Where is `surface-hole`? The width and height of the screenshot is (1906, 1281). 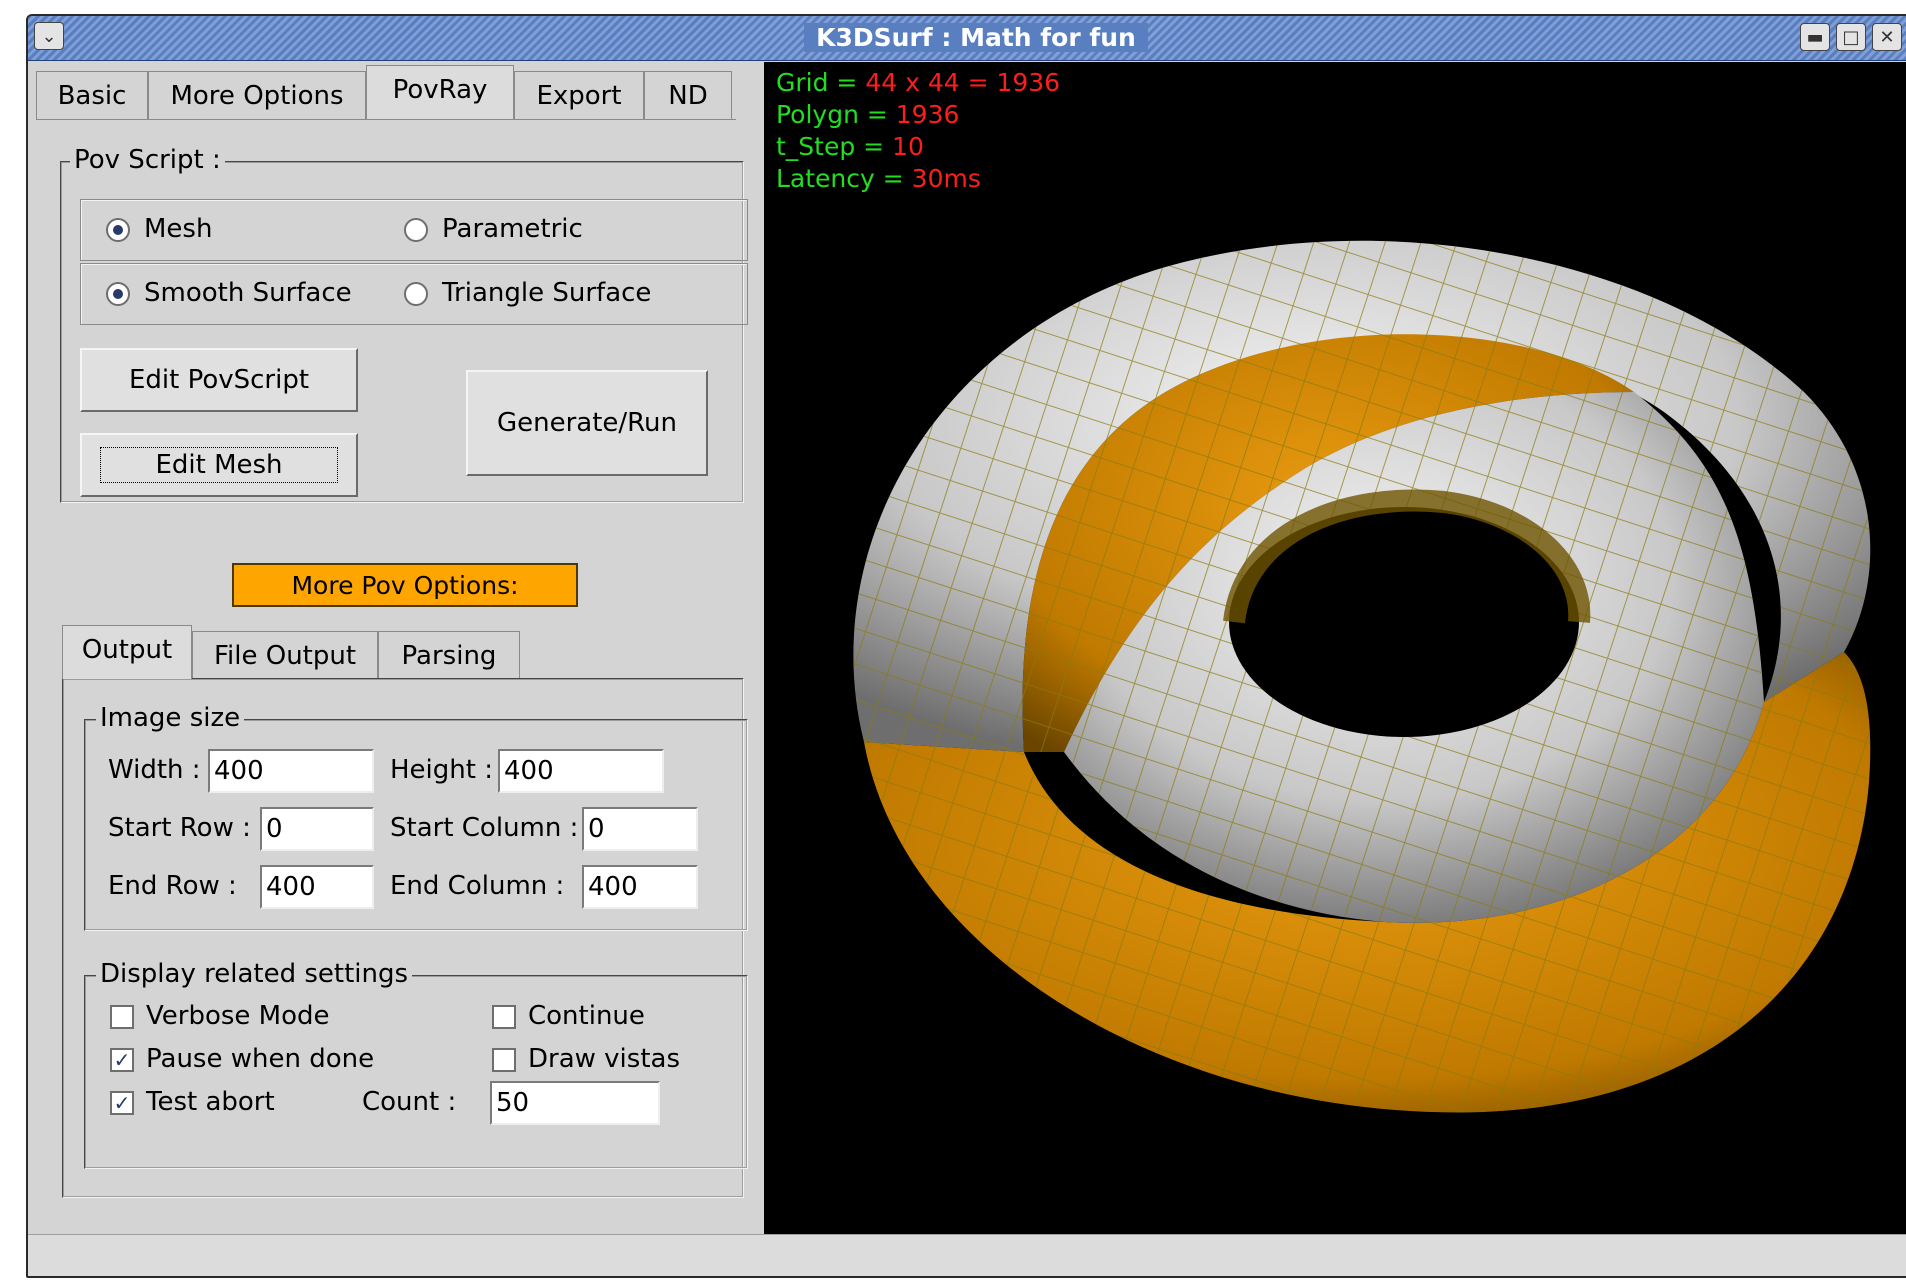
surface-hole is located at coordinates (1404, 622).